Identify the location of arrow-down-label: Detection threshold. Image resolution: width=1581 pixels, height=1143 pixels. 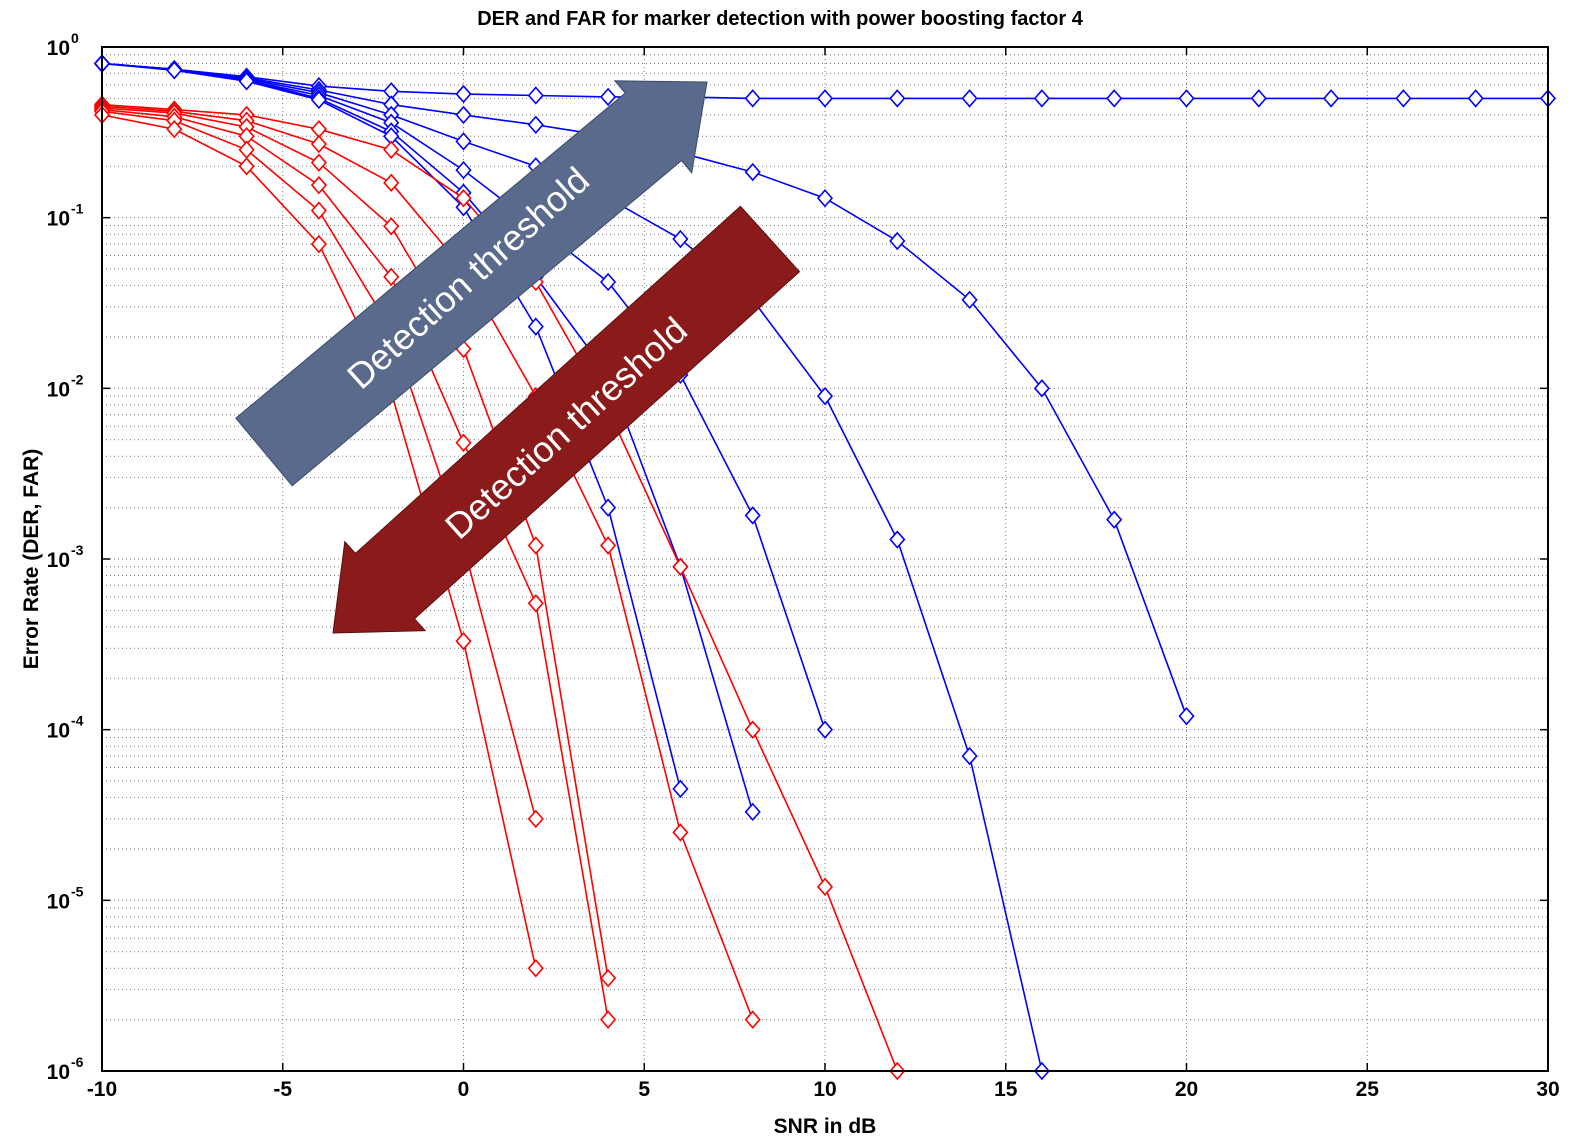
(566, 428).